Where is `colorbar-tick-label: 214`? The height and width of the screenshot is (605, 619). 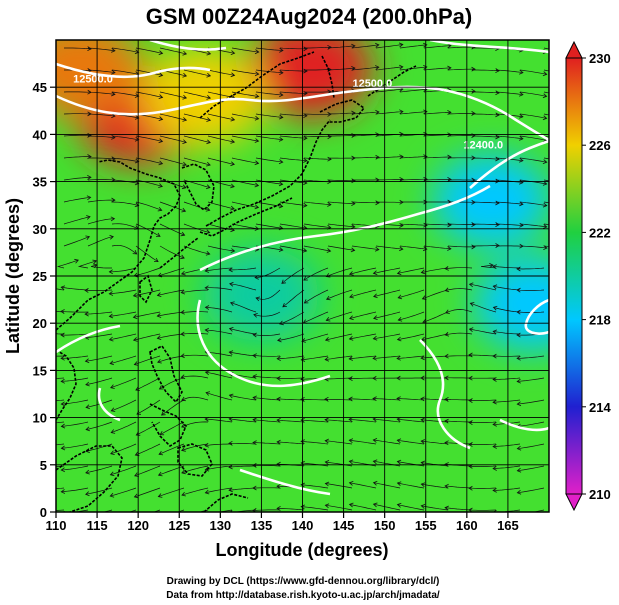
colorbar-tick-label: 214 is located at coordinates (600, 407).